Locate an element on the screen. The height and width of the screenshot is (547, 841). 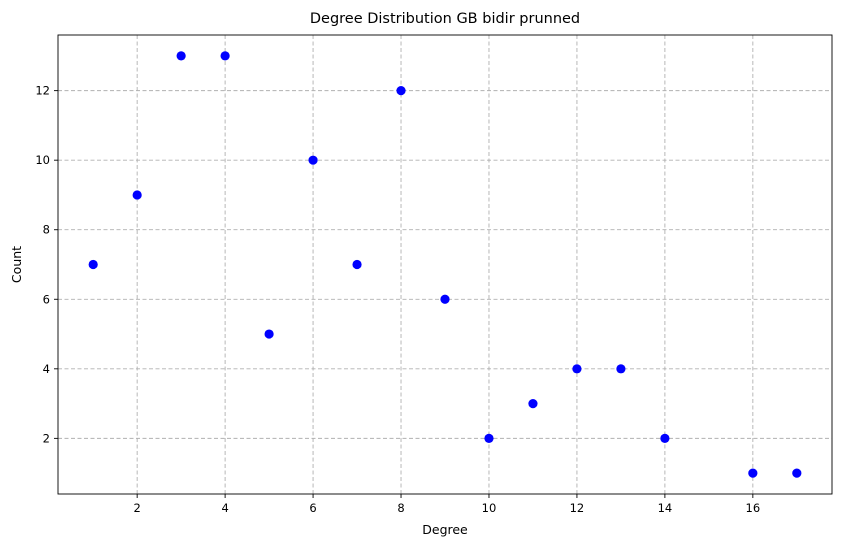
y-axis-label: Count is located at coordinates (16, 264).